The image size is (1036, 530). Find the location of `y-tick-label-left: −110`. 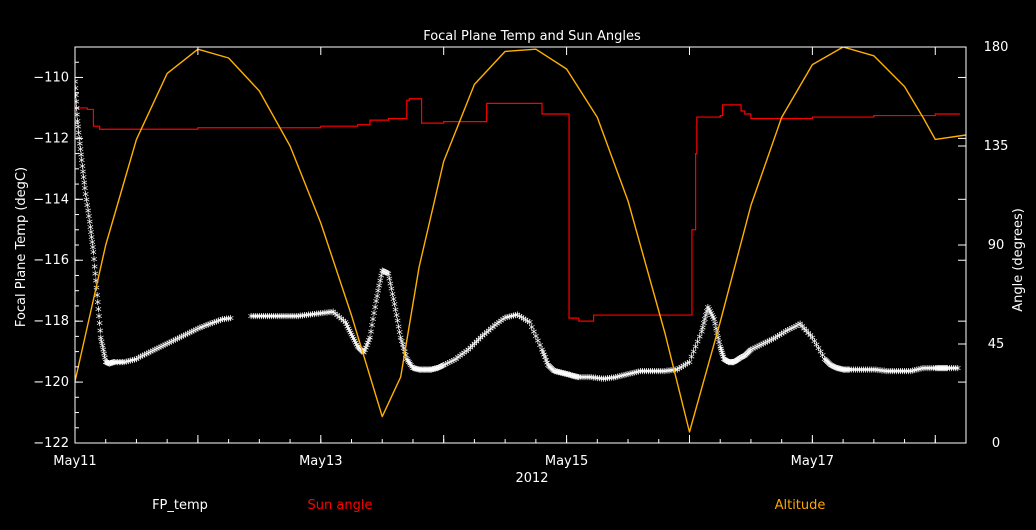

y-tick-label-left: −110 is located at coordinates (51, 77).